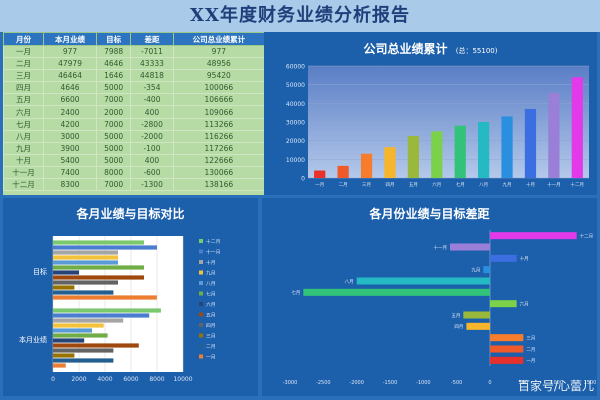 This screenshot has height=400, width=600. What do you see at coordinates (530, 361) in the screenshot?
I see `bar-label: 一月` at bounding box center [530, 361].